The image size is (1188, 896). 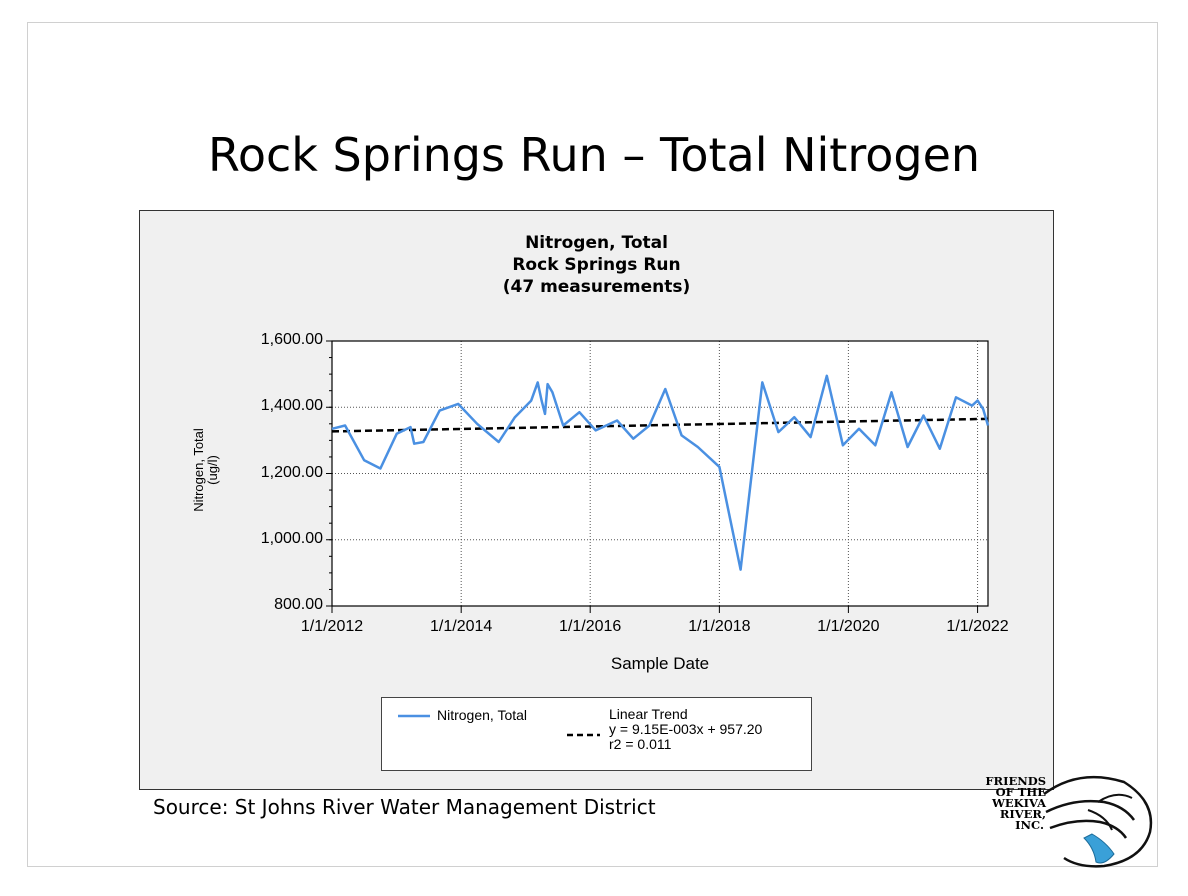 What do you see at coordinates (660, 663) in the screenshot?
I see `x-axis-label: Sample Date` at bounding box center [660, 663].